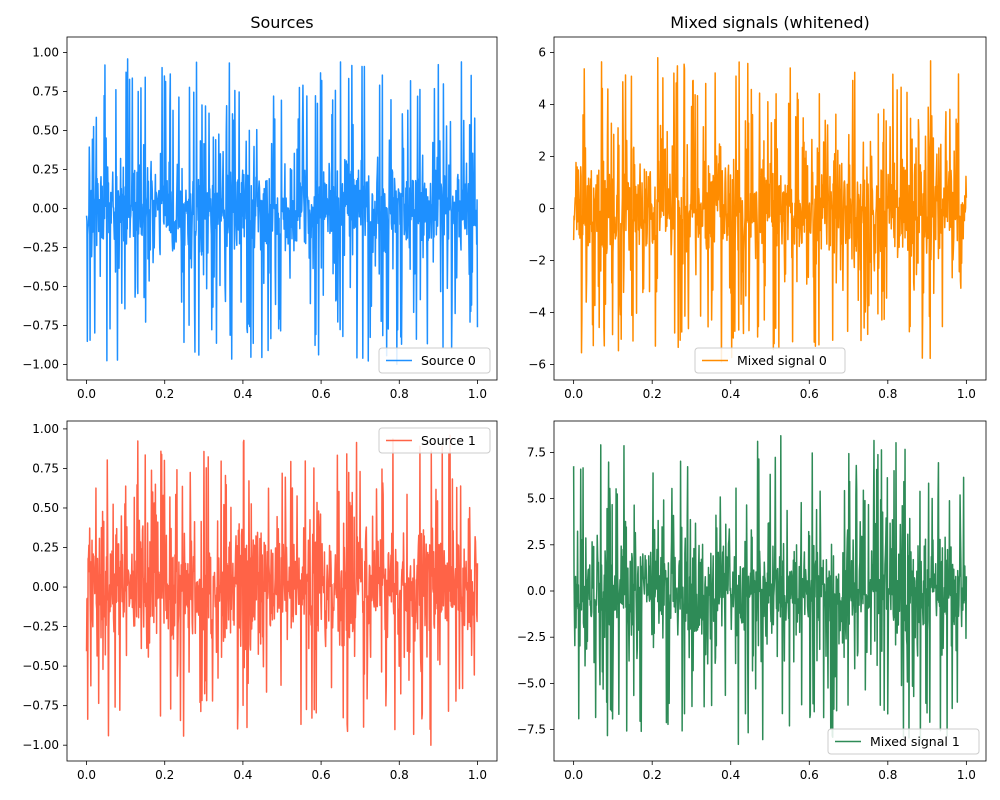 The image size is (1000, 800). I want to click on legend-label: Source 1, so click(448, 440).